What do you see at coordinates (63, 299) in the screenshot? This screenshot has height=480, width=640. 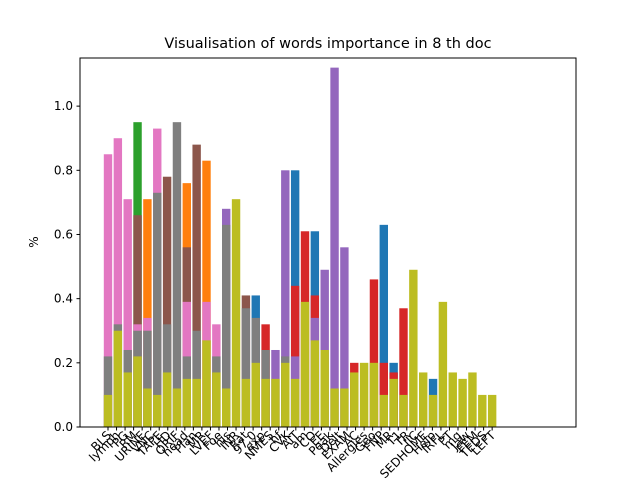 I see `y-tick-label: 0.4` at bounding box center [63, 299].